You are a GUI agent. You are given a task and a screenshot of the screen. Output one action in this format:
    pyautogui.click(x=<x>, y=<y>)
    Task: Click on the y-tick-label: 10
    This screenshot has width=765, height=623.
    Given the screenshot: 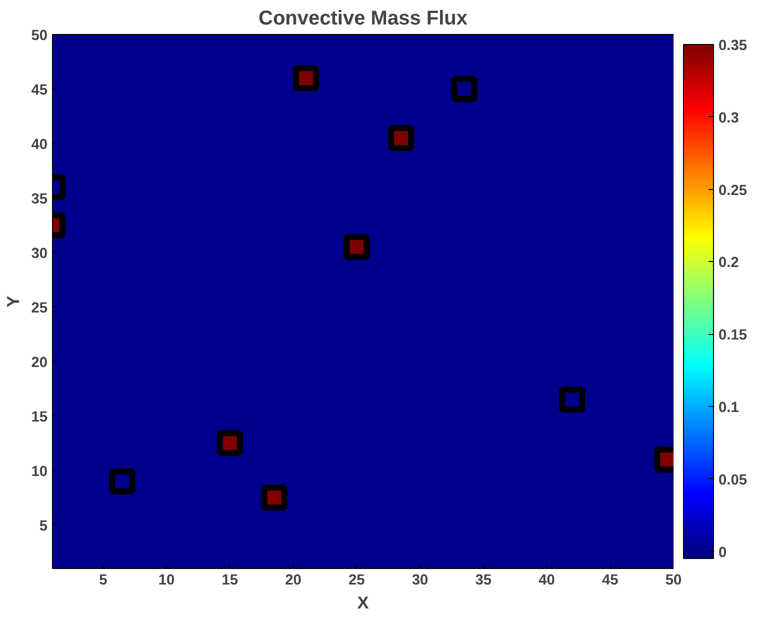 What is the action you would take?
    pyautogui.click(x=39, y=472)
    